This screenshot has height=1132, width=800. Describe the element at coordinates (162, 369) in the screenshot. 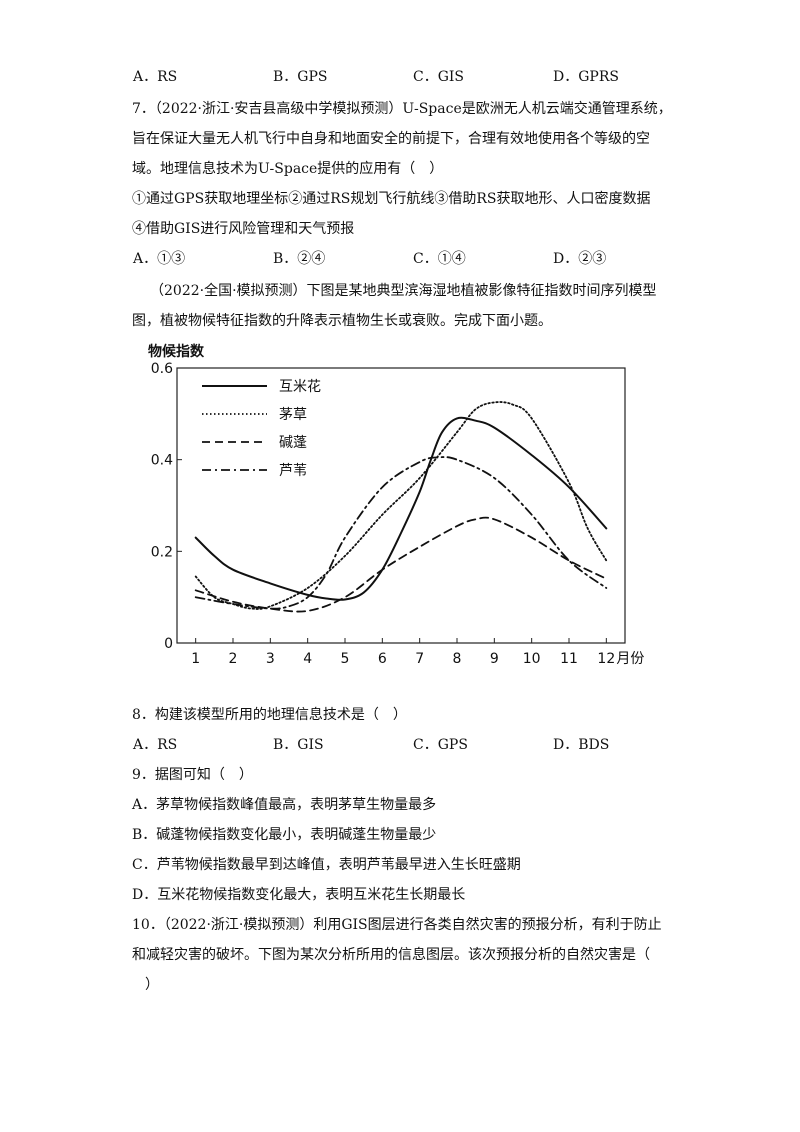

I see `y-tick-label: 0.6` at that location.